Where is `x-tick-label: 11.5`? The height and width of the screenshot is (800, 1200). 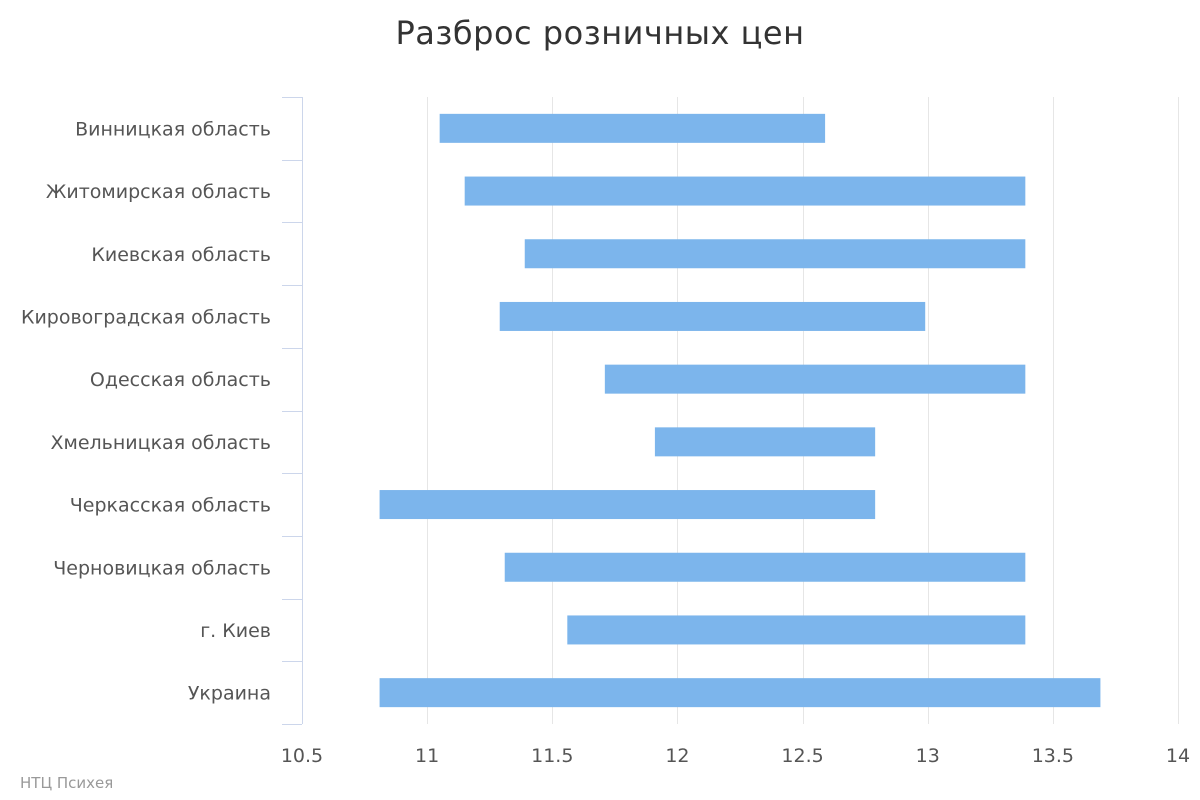
x-tick-label: 11.5 is located at coordinates (552, 756).